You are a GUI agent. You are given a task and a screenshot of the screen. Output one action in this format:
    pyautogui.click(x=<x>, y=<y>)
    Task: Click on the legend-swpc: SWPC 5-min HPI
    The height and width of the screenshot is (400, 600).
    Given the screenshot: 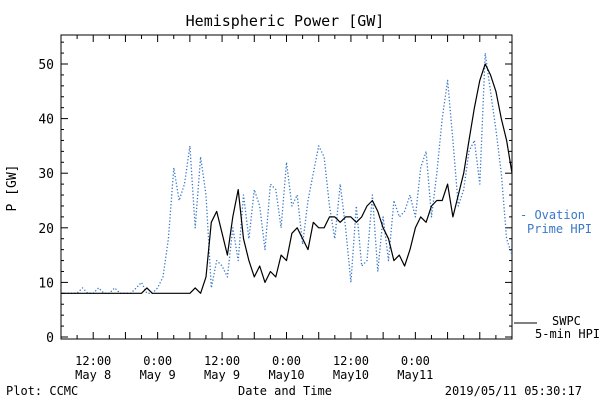 What is the action you would take?
    pyautogui.click(x=557, y=327)
    